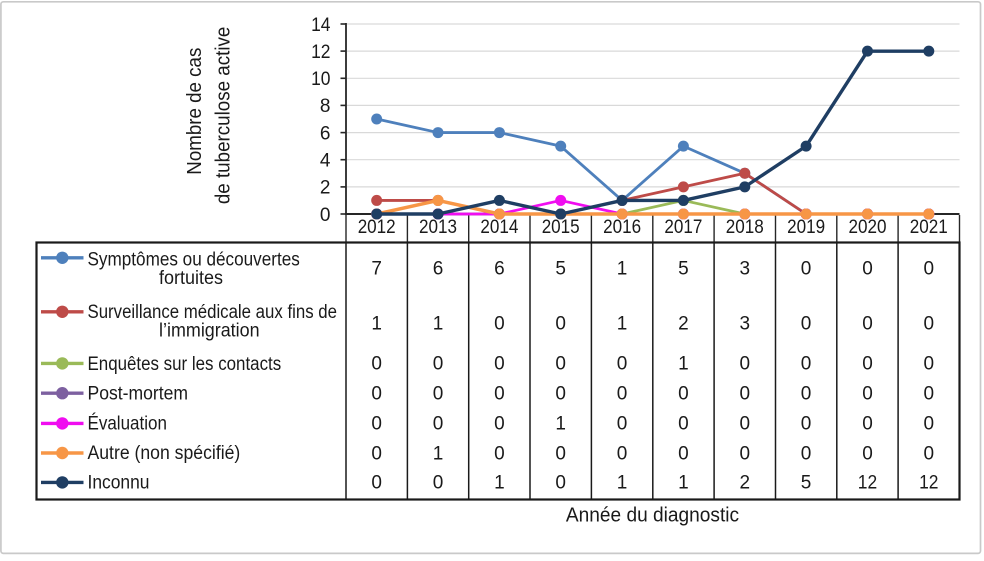 The width and height of the screenshot is (984, 561). Describe the element at coordinates (213, 312) in the screenshot. I see `svg-text:Surveillance médicale aux fins: Surveillance médicale aux fins de` at that location.